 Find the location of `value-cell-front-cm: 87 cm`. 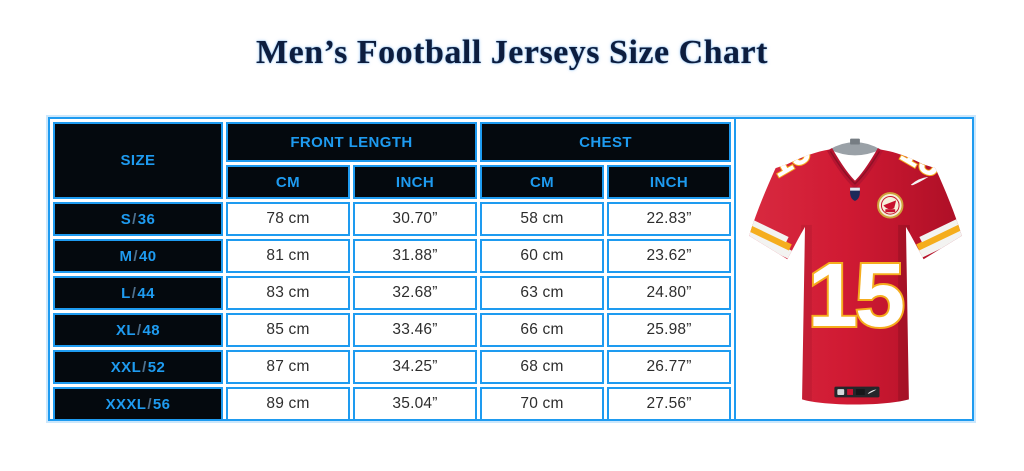

value-cell-front-cm: 87 cm is located at coordinates (288, 367).